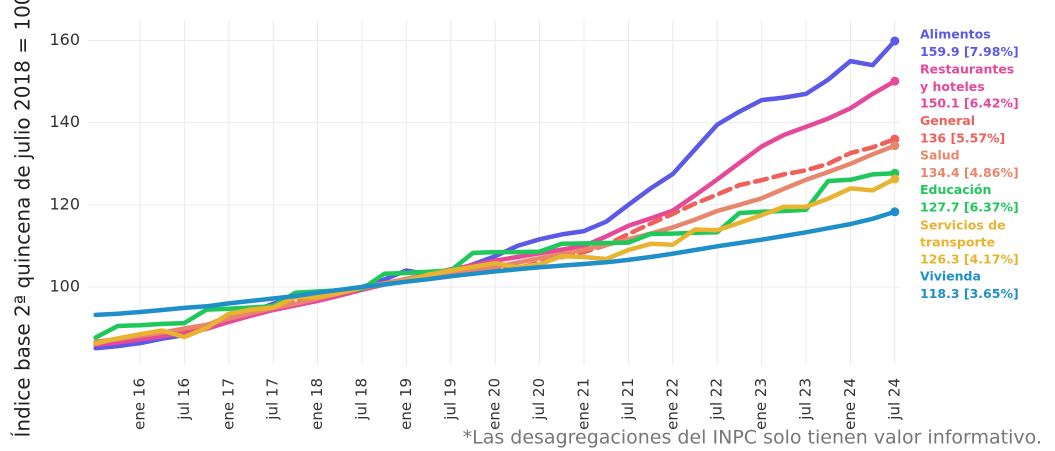  Describe the element at coordinates (967, 77) in the screenshot. I see `legend-label: Restaurantes y hoteles` at that location.